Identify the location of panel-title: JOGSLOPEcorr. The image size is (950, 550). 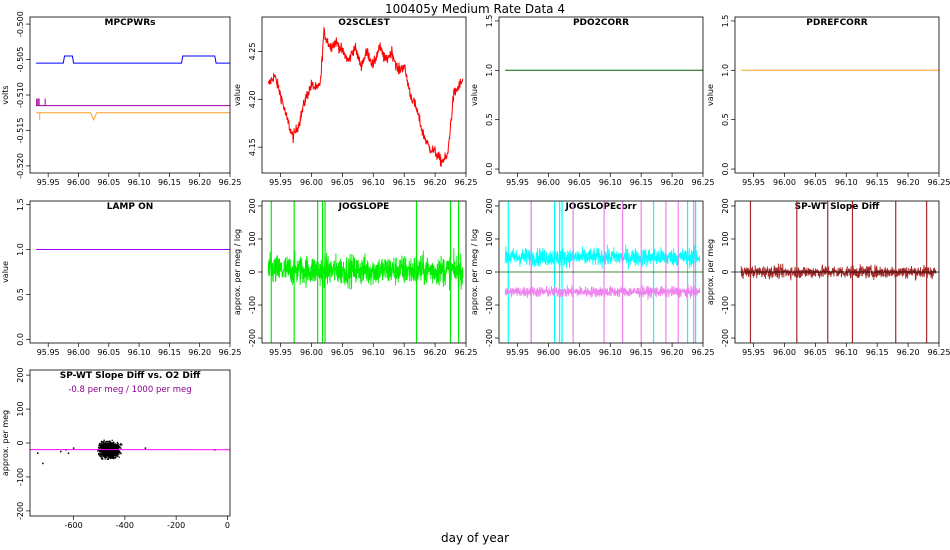
(600, 207).